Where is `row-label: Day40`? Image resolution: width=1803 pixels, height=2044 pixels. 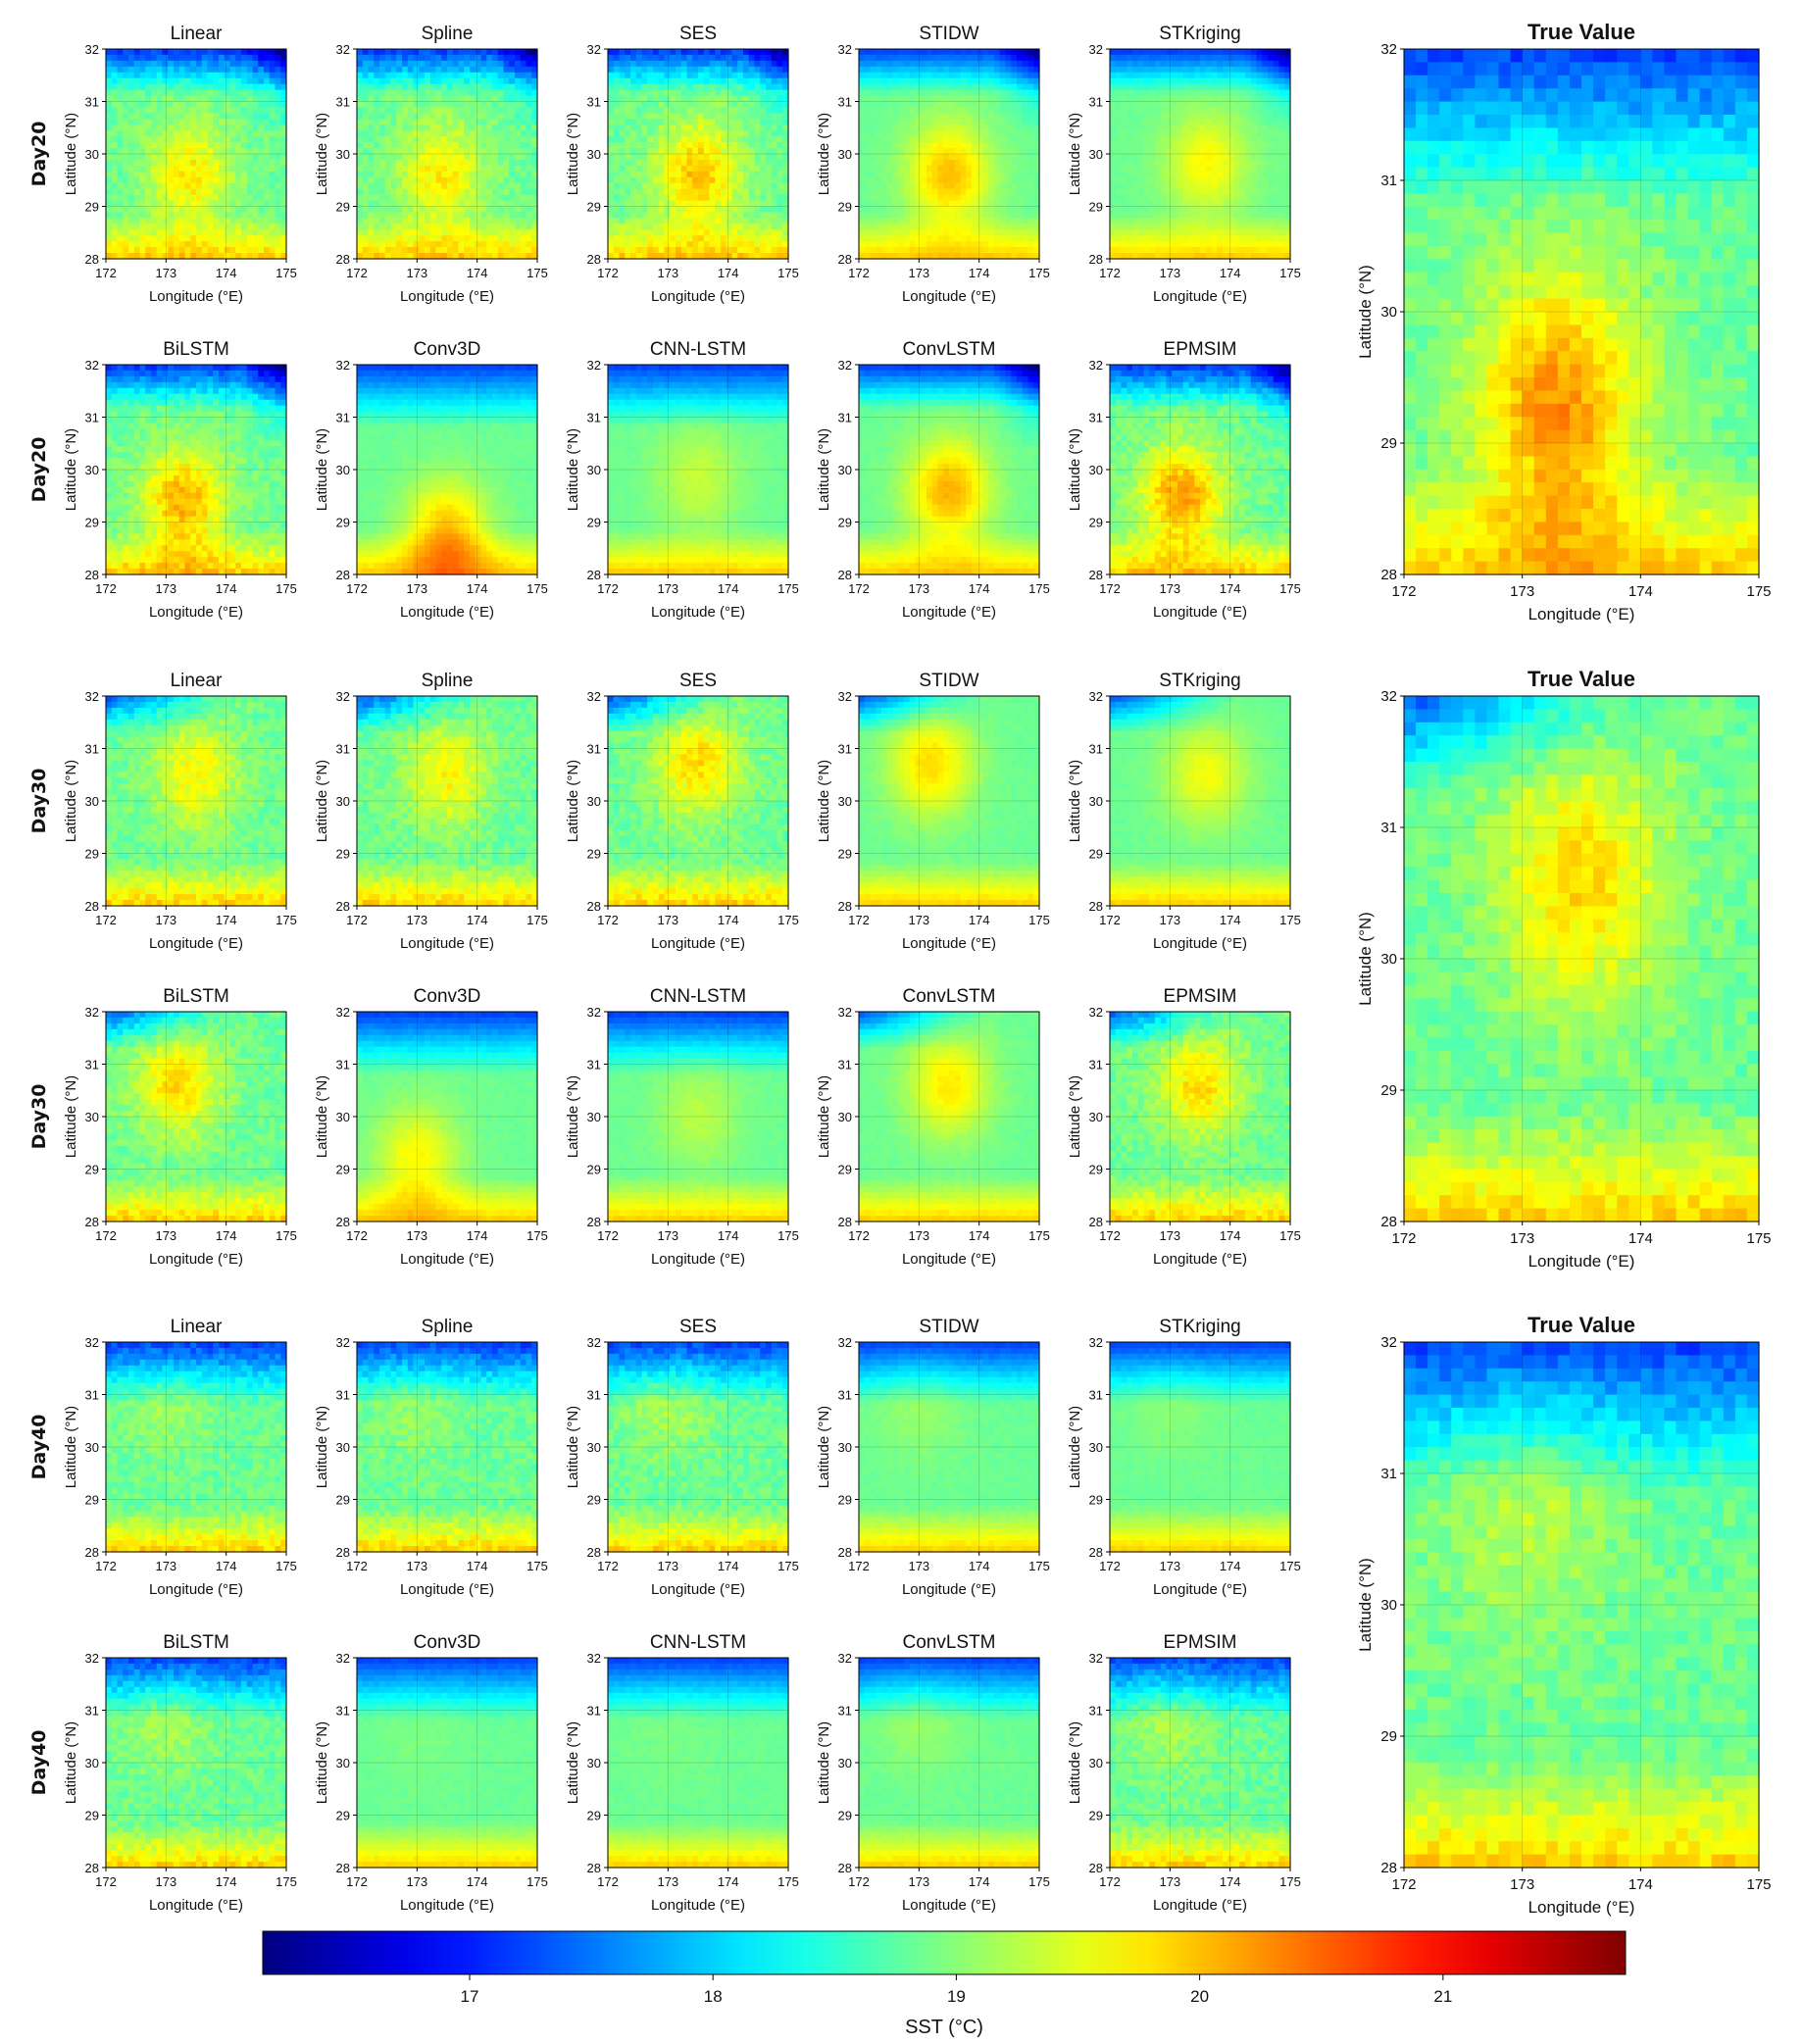
row-label: Day40 is located at coordinates (39, 1763).